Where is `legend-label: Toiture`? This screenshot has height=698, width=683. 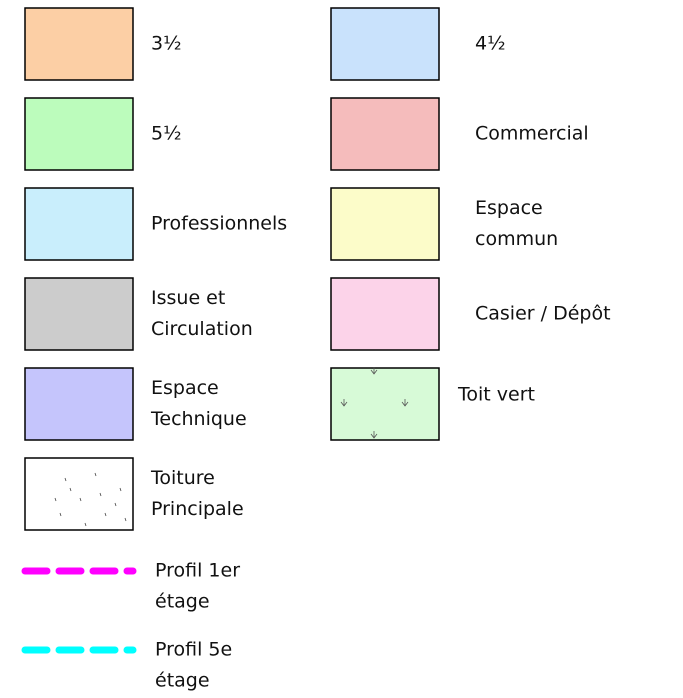
legend-label: Toiture is located at coordinates (182, 478).